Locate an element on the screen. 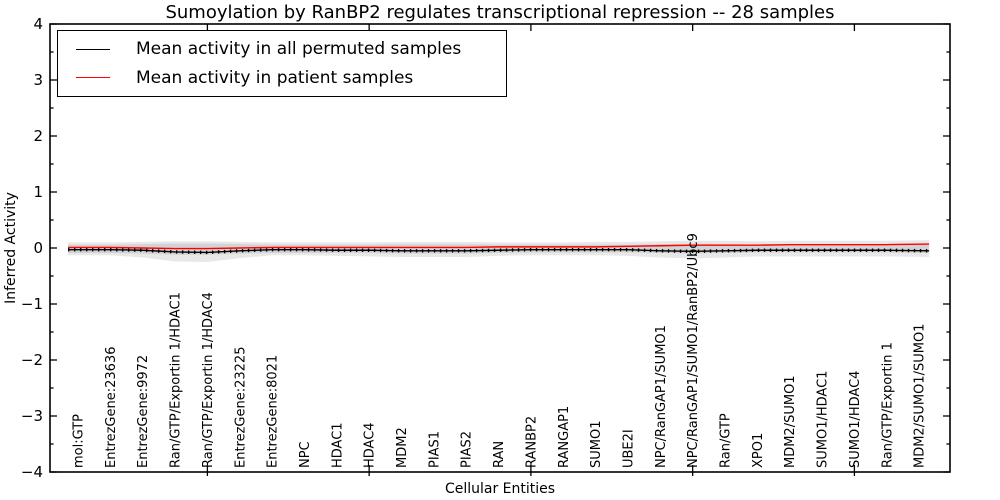 Image resolution: width=1000 pixels, height=500 pixels. x-category-label: NPC/RanGAP1/SUMO1 is located at coordinates (661, 396).